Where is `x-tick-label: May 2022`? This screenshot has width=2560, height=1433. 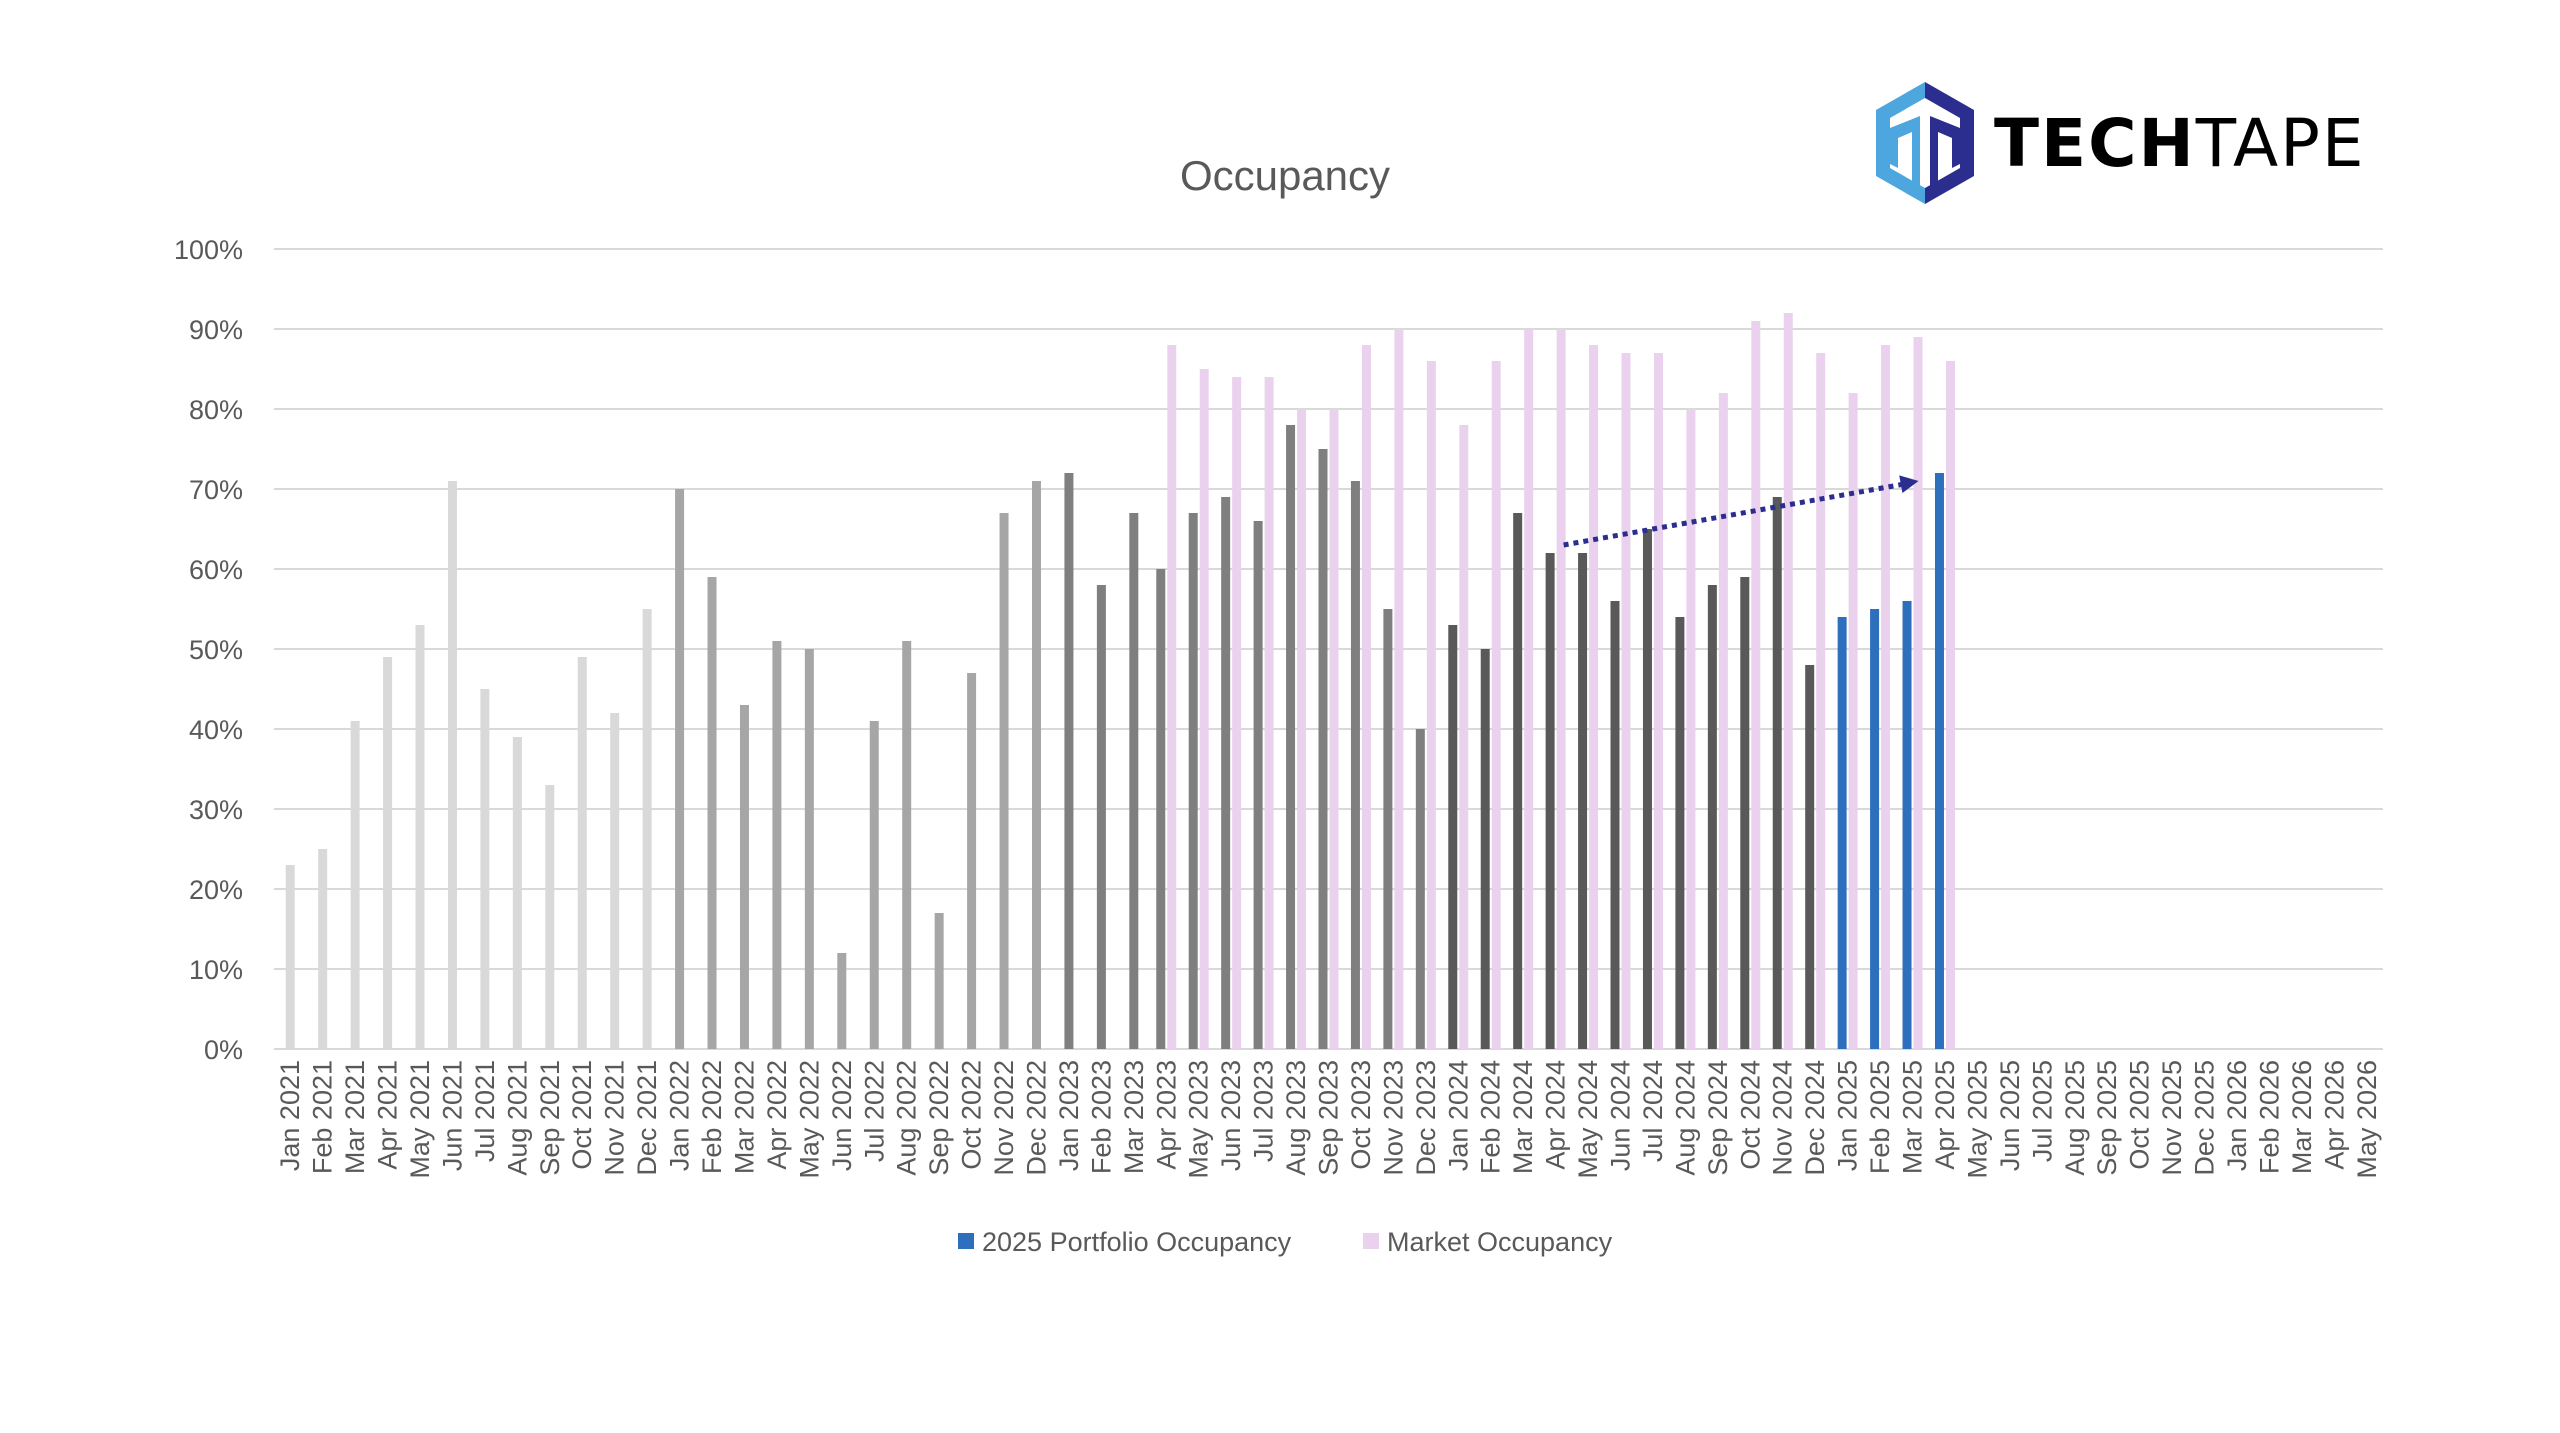 x-tick-label: May 2022 is located at coordinates (809, 1119).